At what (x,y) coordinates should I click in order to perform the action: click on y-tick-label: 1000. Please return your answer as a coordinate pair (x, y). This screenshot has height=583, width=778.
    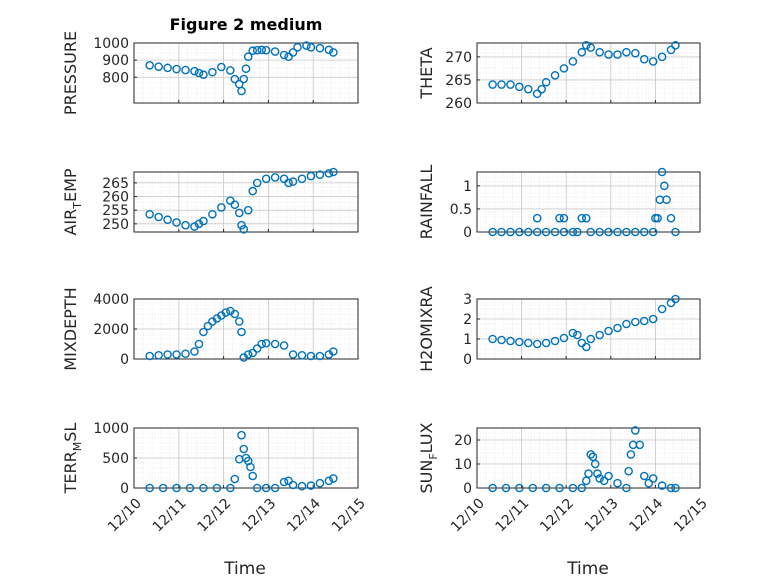
    Looking at the image, I should click on (111, 429).